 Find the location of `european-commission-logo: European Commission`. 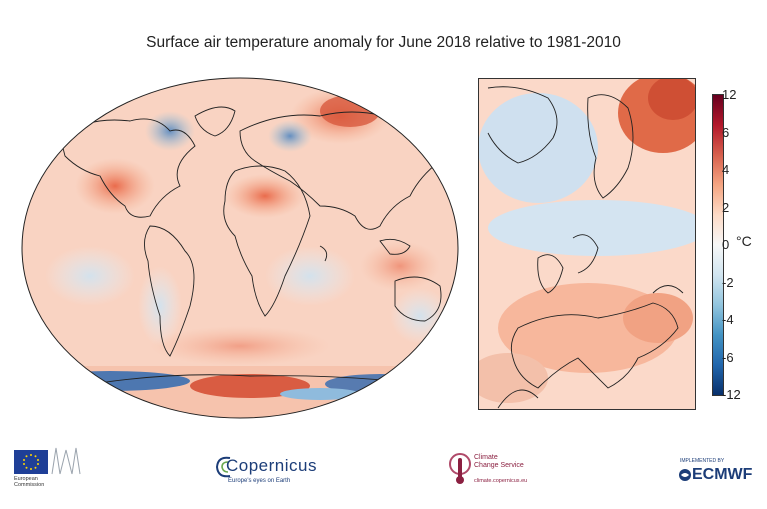

european-commission-logo: European Commission is located at coordinates (49, 468).